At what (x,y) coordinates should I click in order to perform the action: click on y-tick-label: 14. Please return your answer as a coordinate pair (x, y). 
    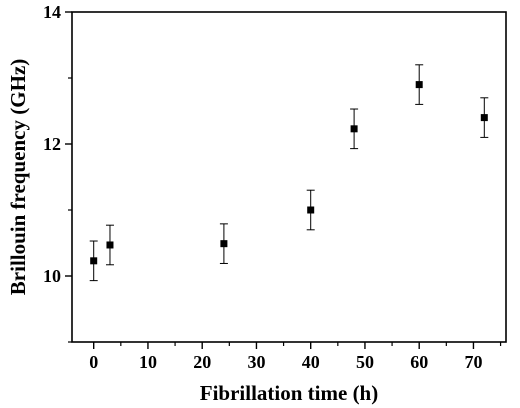
    Looking at the image, I should click on (52, 12).